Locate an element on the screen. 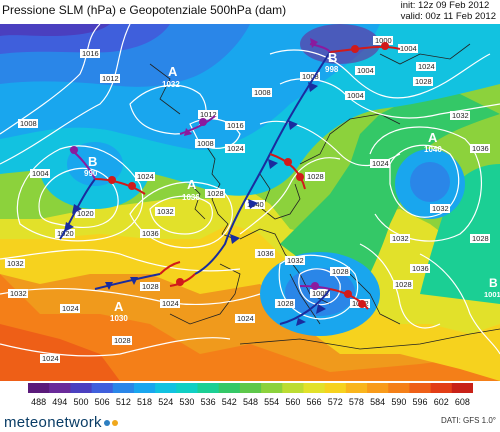 This screenshot has height=432, width=500. high-pressure-value: 1040 is located at coordinates (433, 149).